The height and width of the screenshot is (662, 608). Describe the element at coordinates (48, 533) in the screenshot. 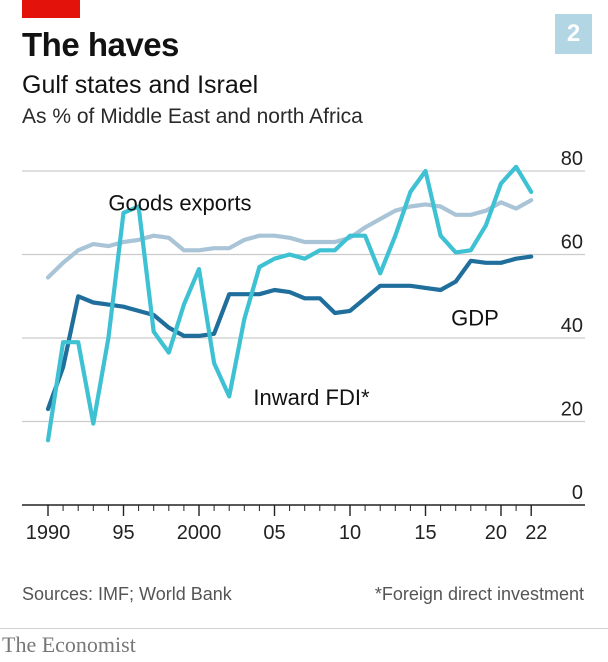

I see `x-tick-label: 1990` at that location.